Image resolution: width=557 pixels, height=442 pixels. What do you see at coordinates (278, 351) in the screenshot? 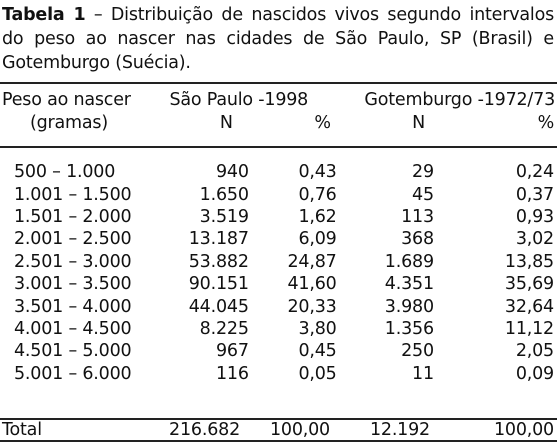
I see `table-row: 4.501 – 5.000 967 0,45 250 2,05` at bounding box center [278, 351].